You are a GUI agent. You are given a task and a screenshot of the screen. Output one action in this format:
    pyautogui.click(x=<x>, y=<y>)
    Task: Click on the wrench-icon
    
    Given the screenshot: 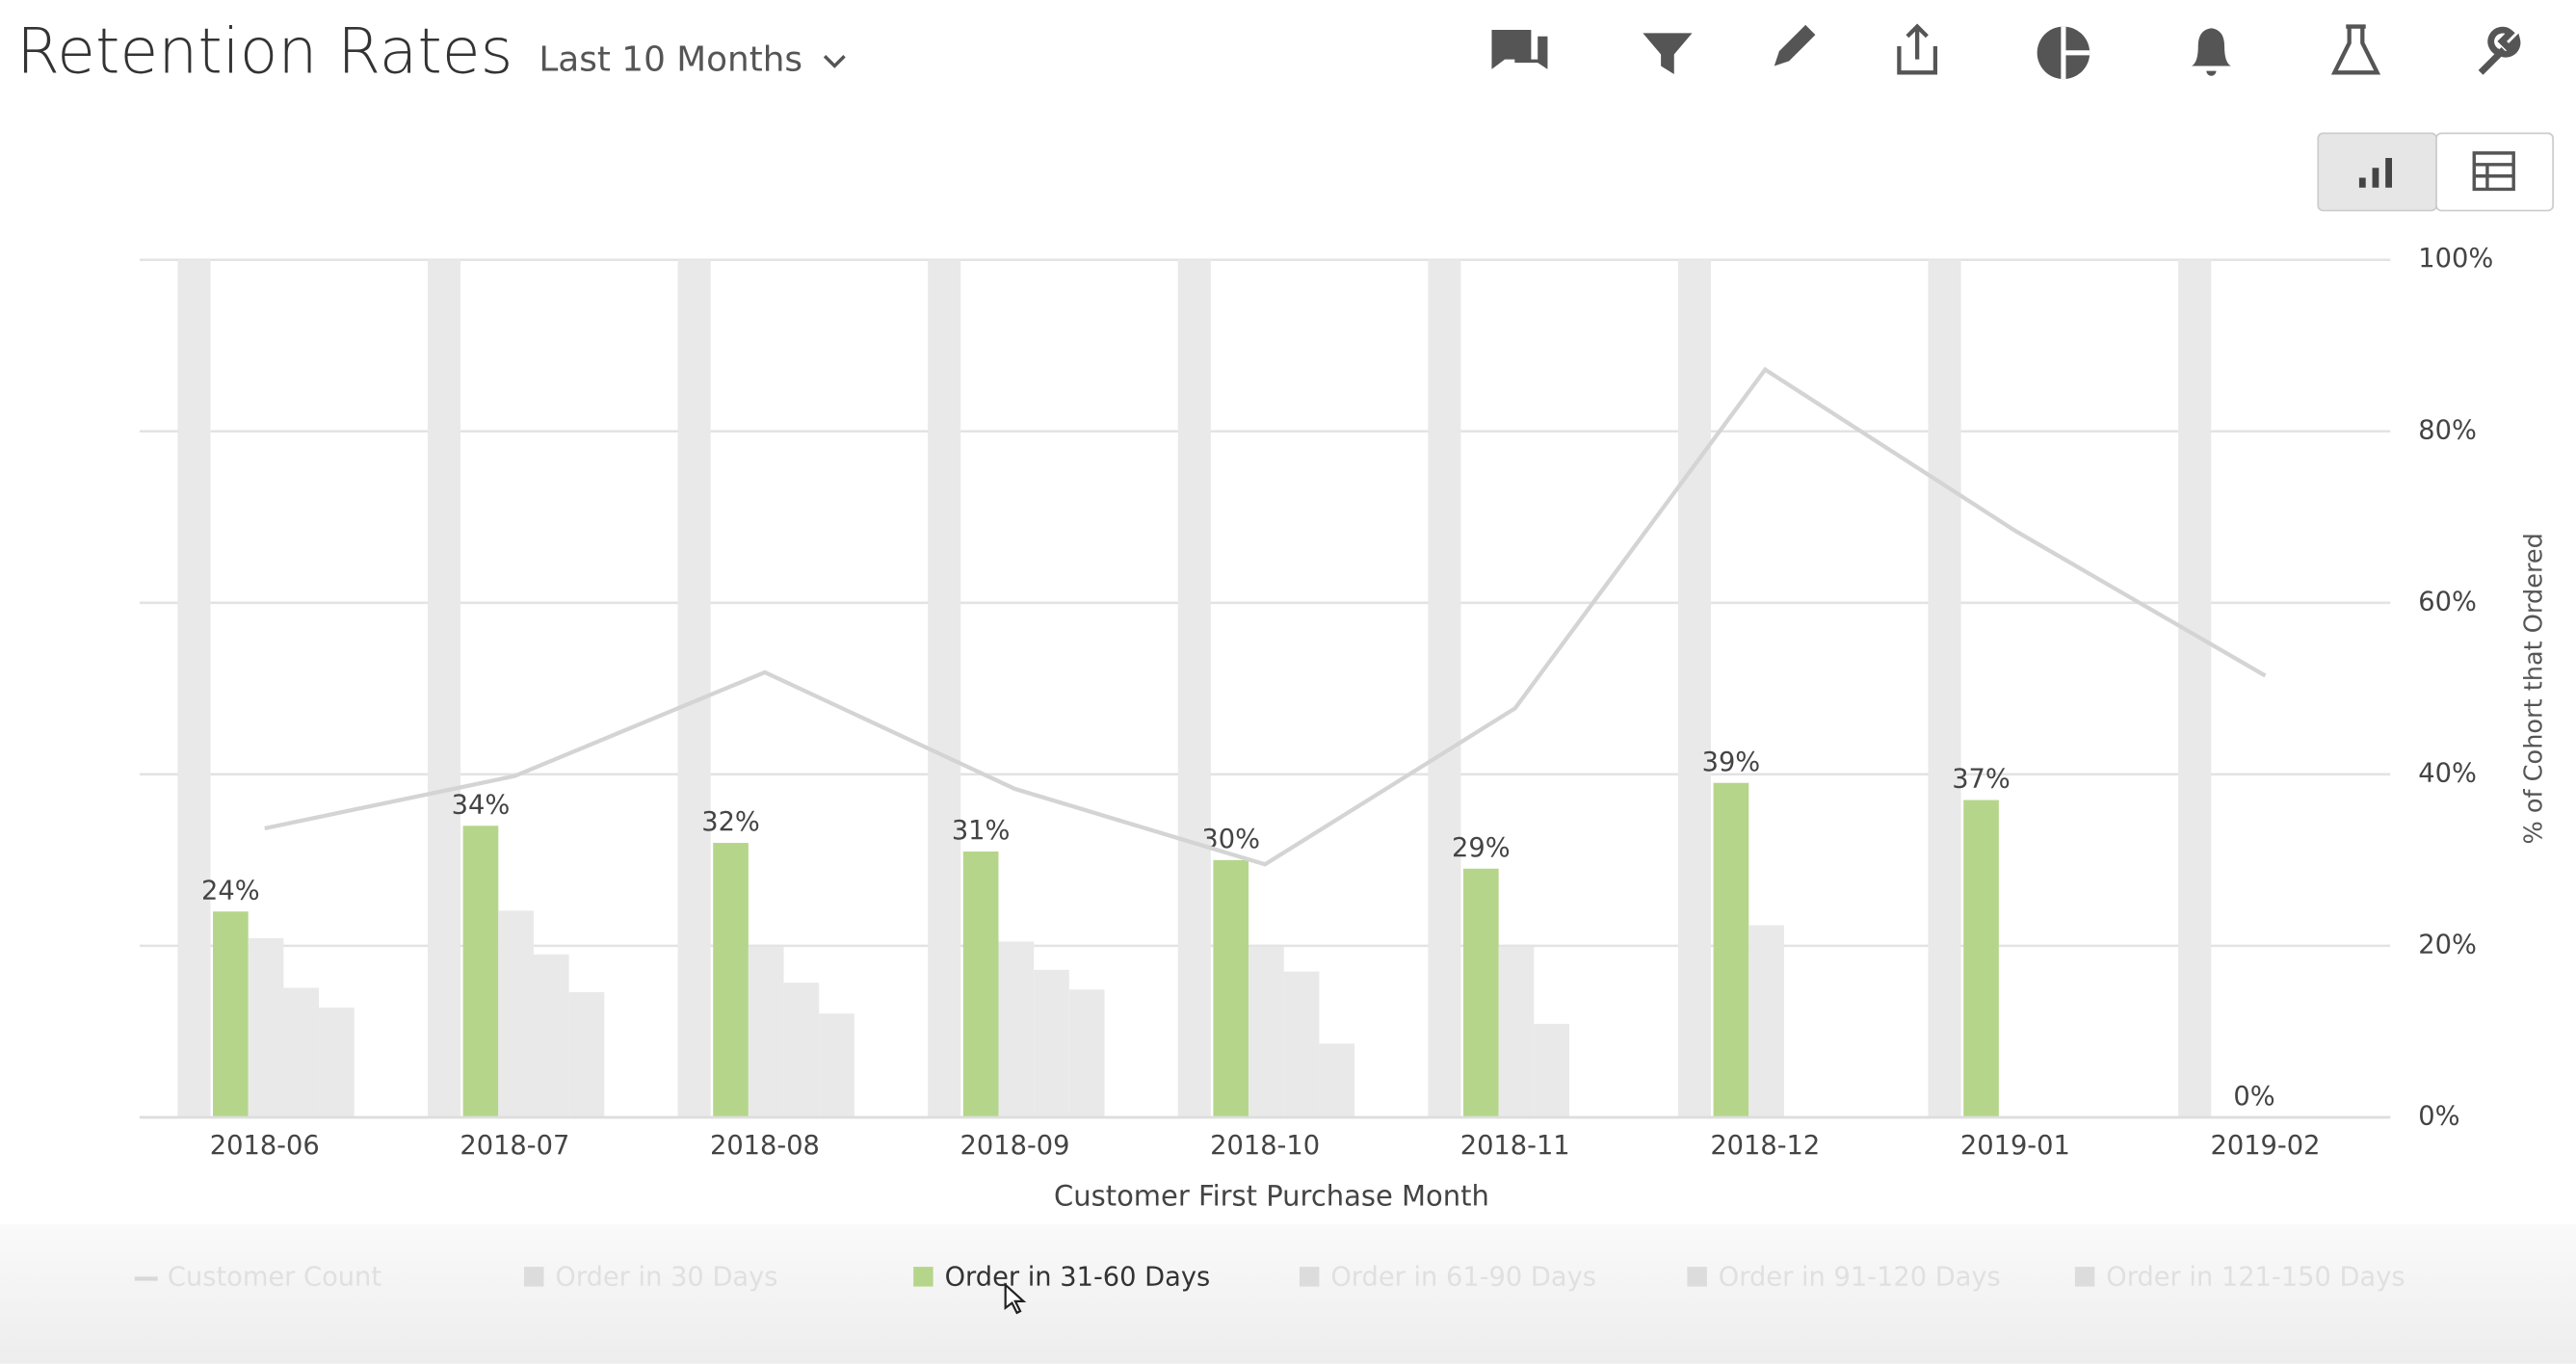 What is the action you would take?
    pyautogui.click(x=2499, y=50)
    